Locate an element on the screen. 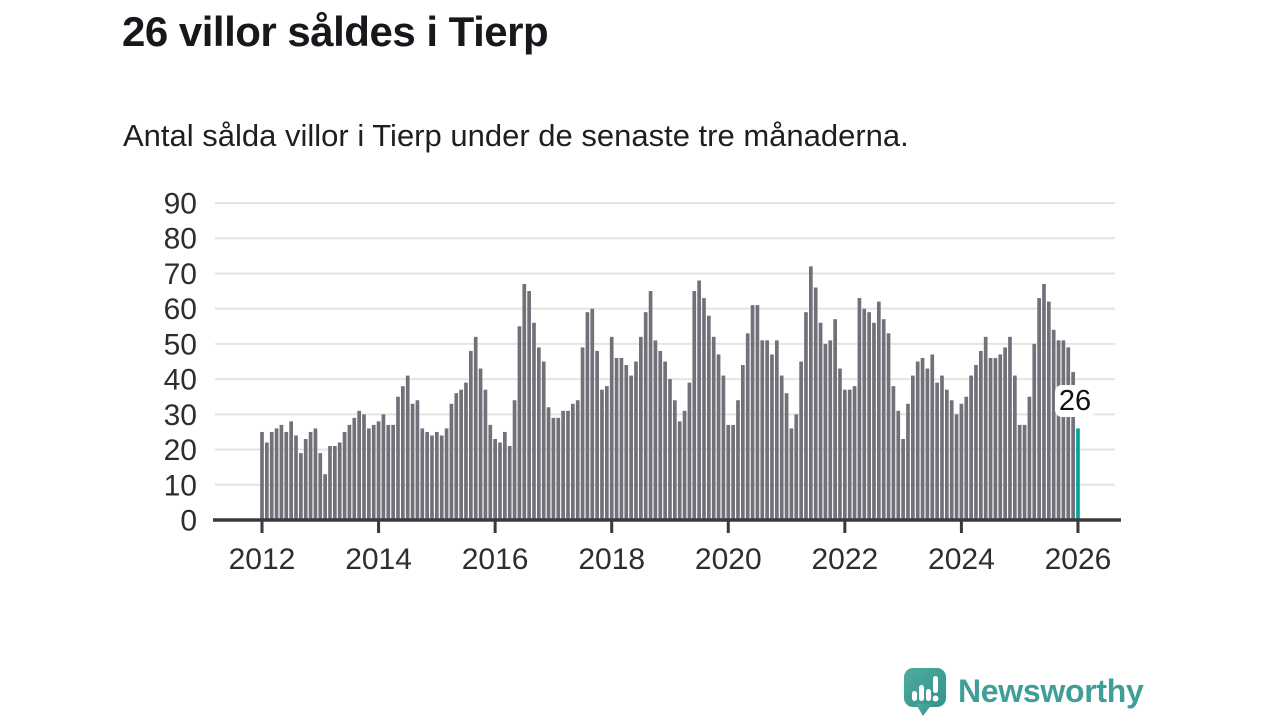 The image size is (1280, 720). svg-text: 2026 is located at coordinates (1078, 559).